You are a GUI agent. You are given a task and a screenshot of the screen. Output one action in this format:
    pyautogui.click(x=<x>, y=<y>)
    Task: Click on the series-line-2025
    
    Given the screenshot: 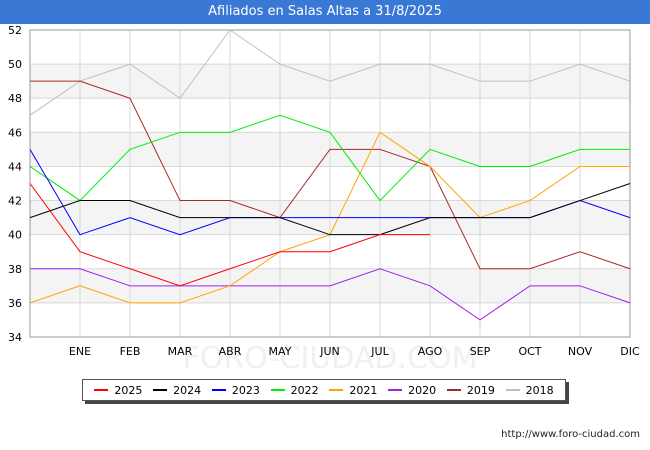 What is the action you would take?
    pyautogui.click(x=229, y=235)
    